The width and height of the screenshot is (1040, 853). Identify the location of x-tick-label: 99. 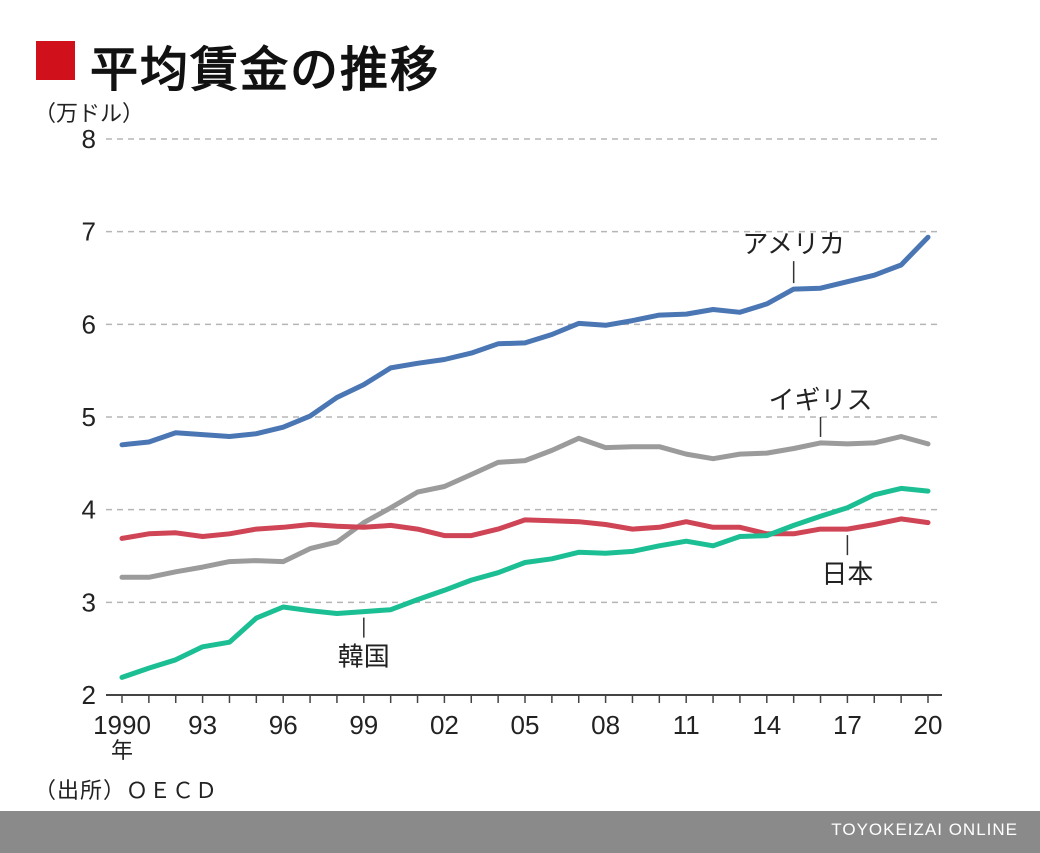
(363, 725).